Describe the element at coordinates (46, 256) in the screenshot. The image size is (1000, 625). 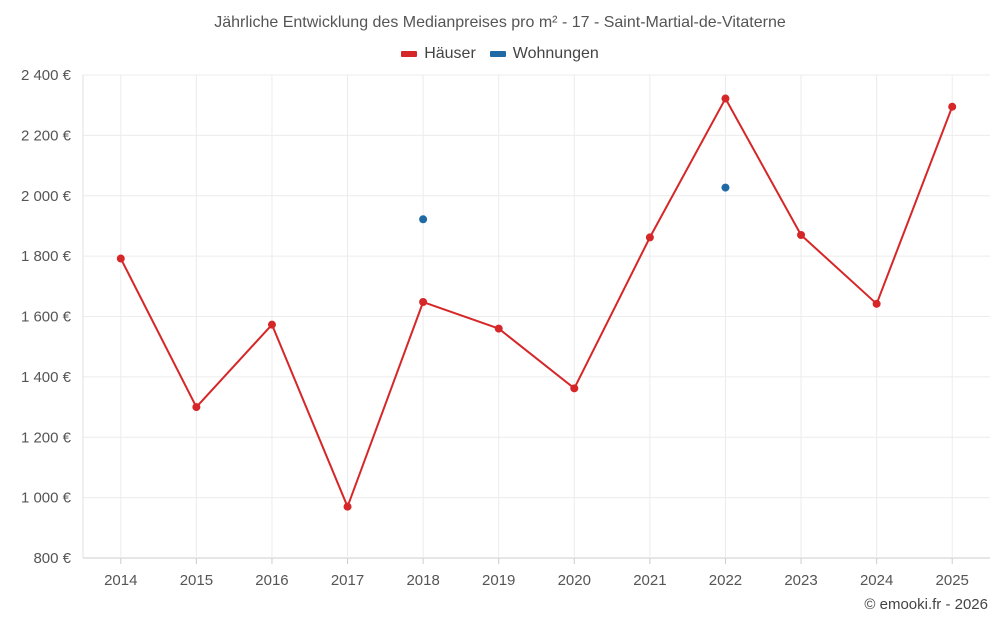
I see `y-tick-label: 1 800 €` at that location.